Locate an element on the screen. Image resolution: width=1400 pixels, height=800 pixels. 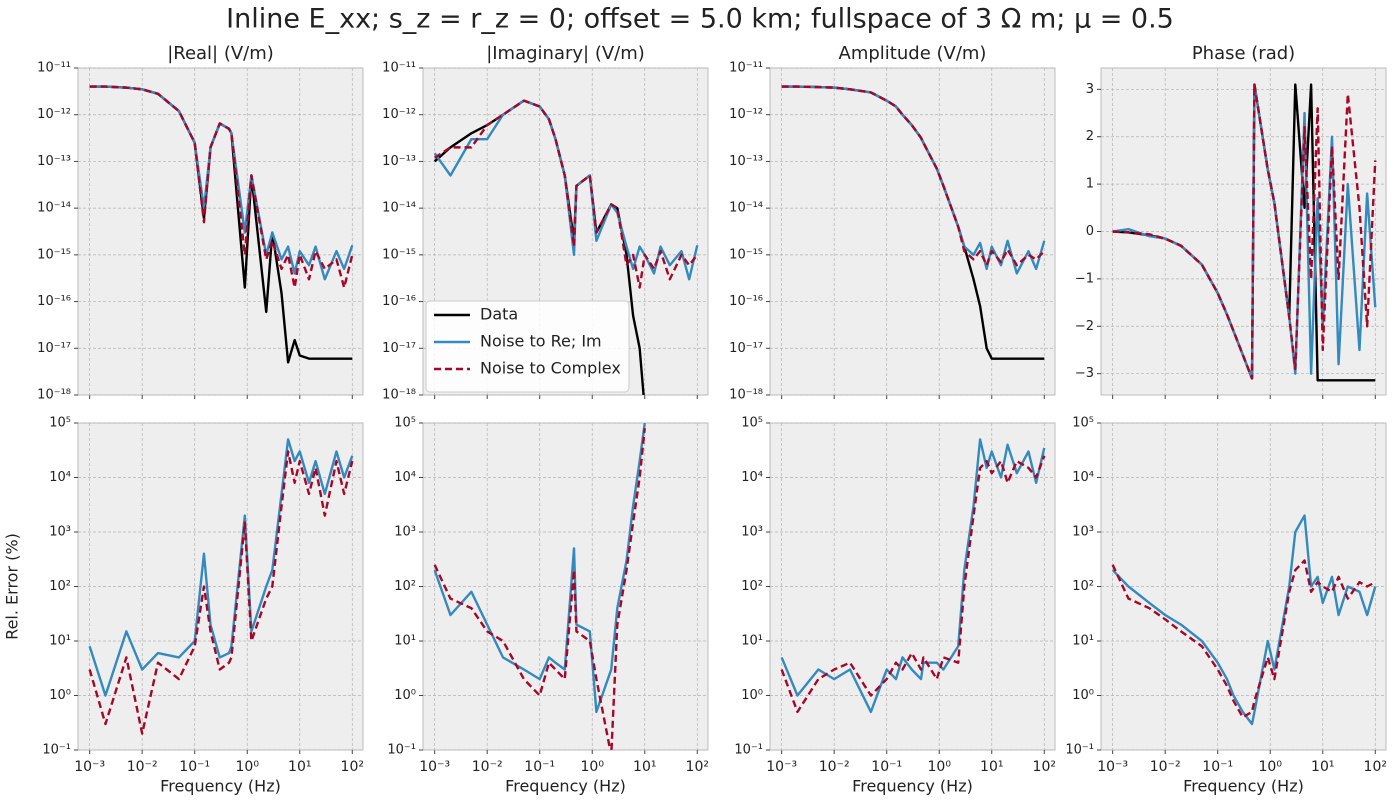
y-tick-label: 2 is located at coordinates (1090, 136).